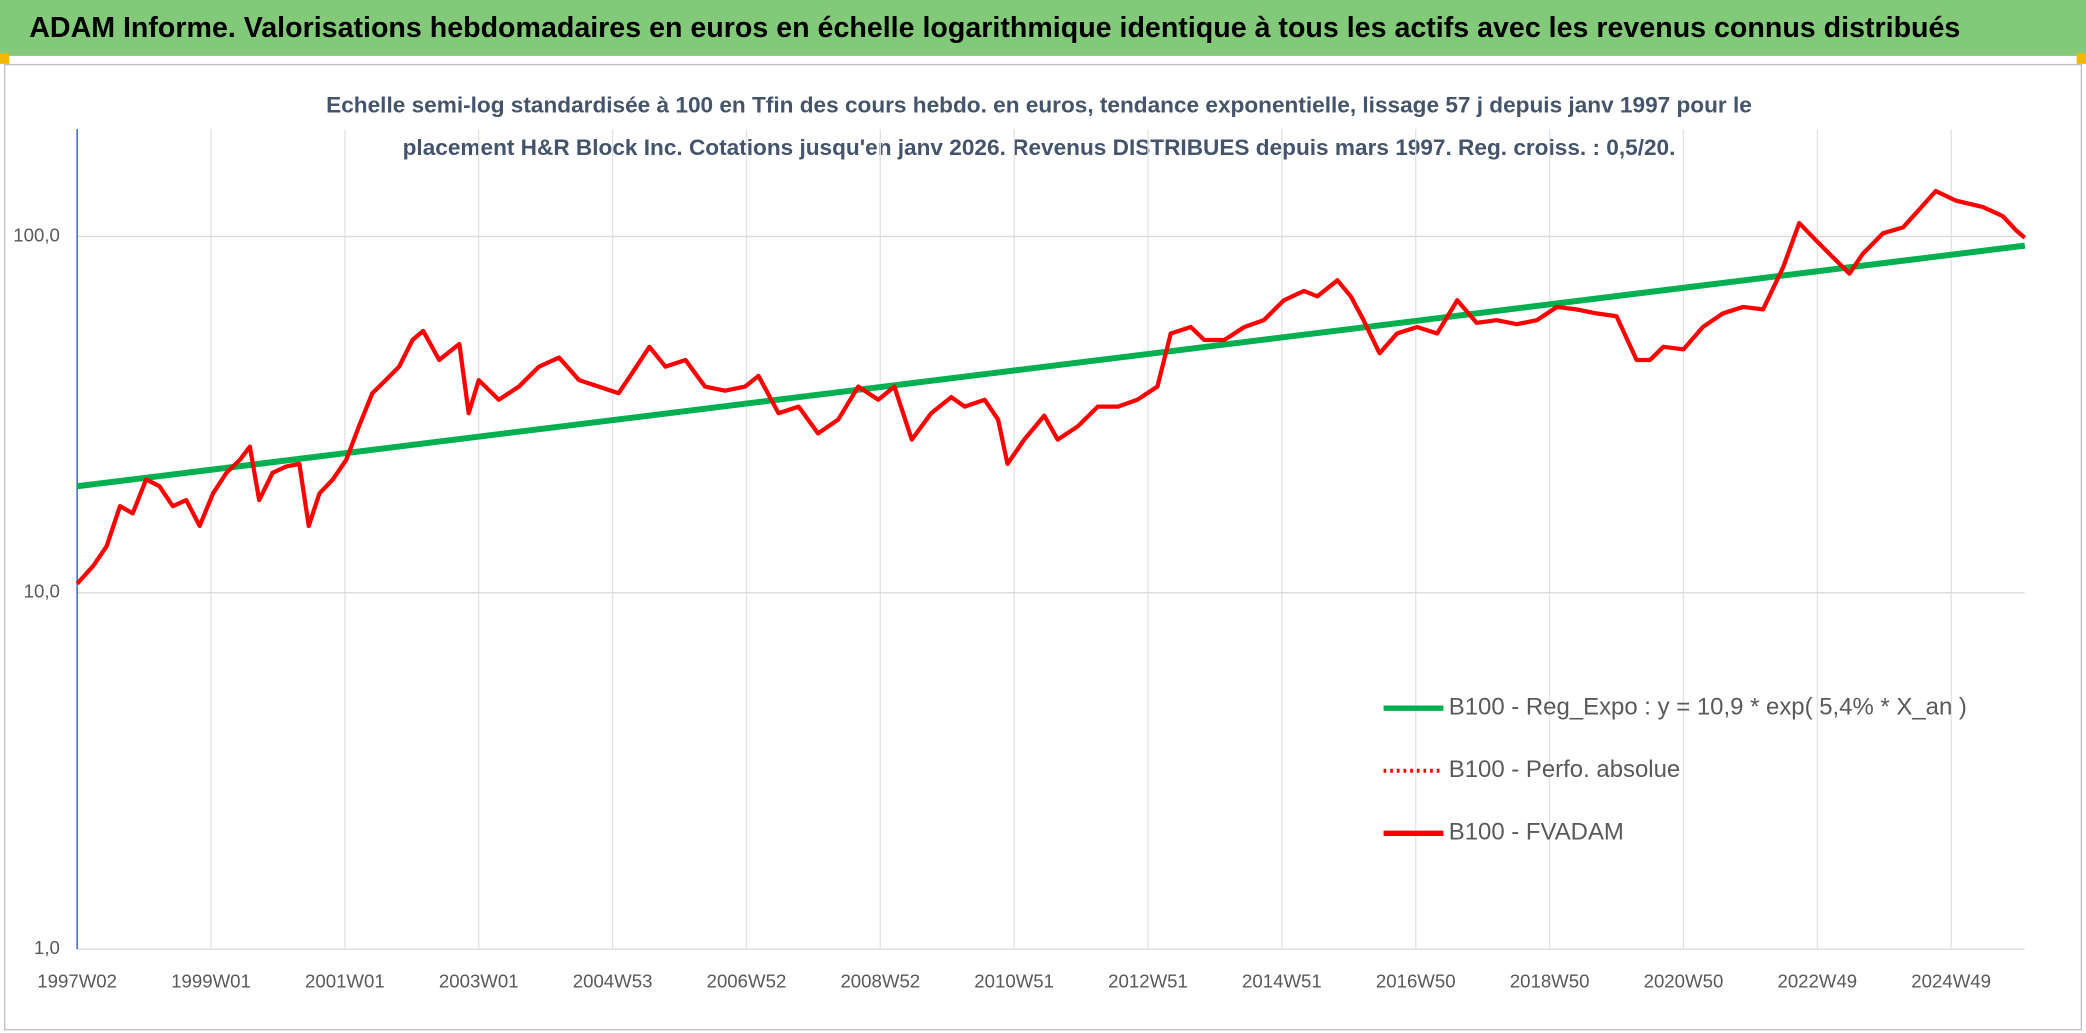 This screenshot has width=2086, height=1033. I want to click on x-tick-label: 1997W02, so click(77, 980).